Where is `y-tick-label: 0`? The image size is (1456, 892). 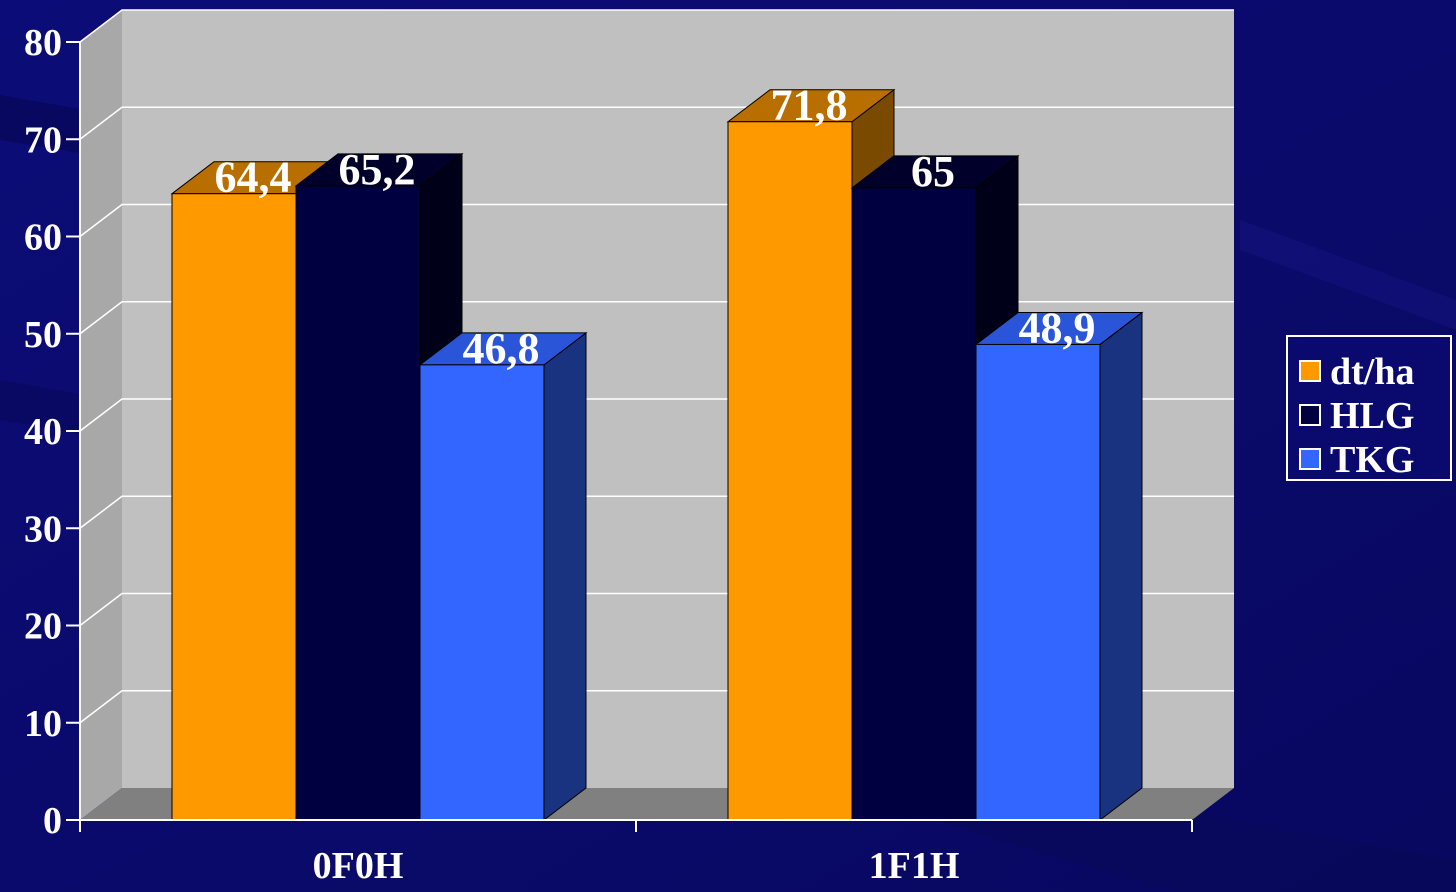 y-tick-label: 0 is located at coordinates (52, 821).